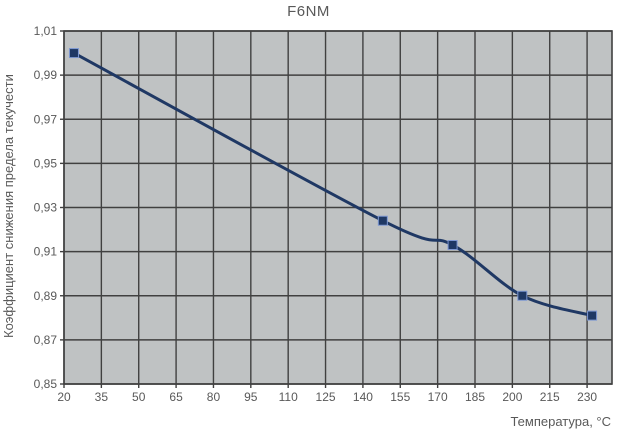 The width and height of the screenshot is (617, 438). What do you see at coordinates (326, 397) in the screenshot?
I see `x-tick-label: 125` at bounding box center [326, 397].